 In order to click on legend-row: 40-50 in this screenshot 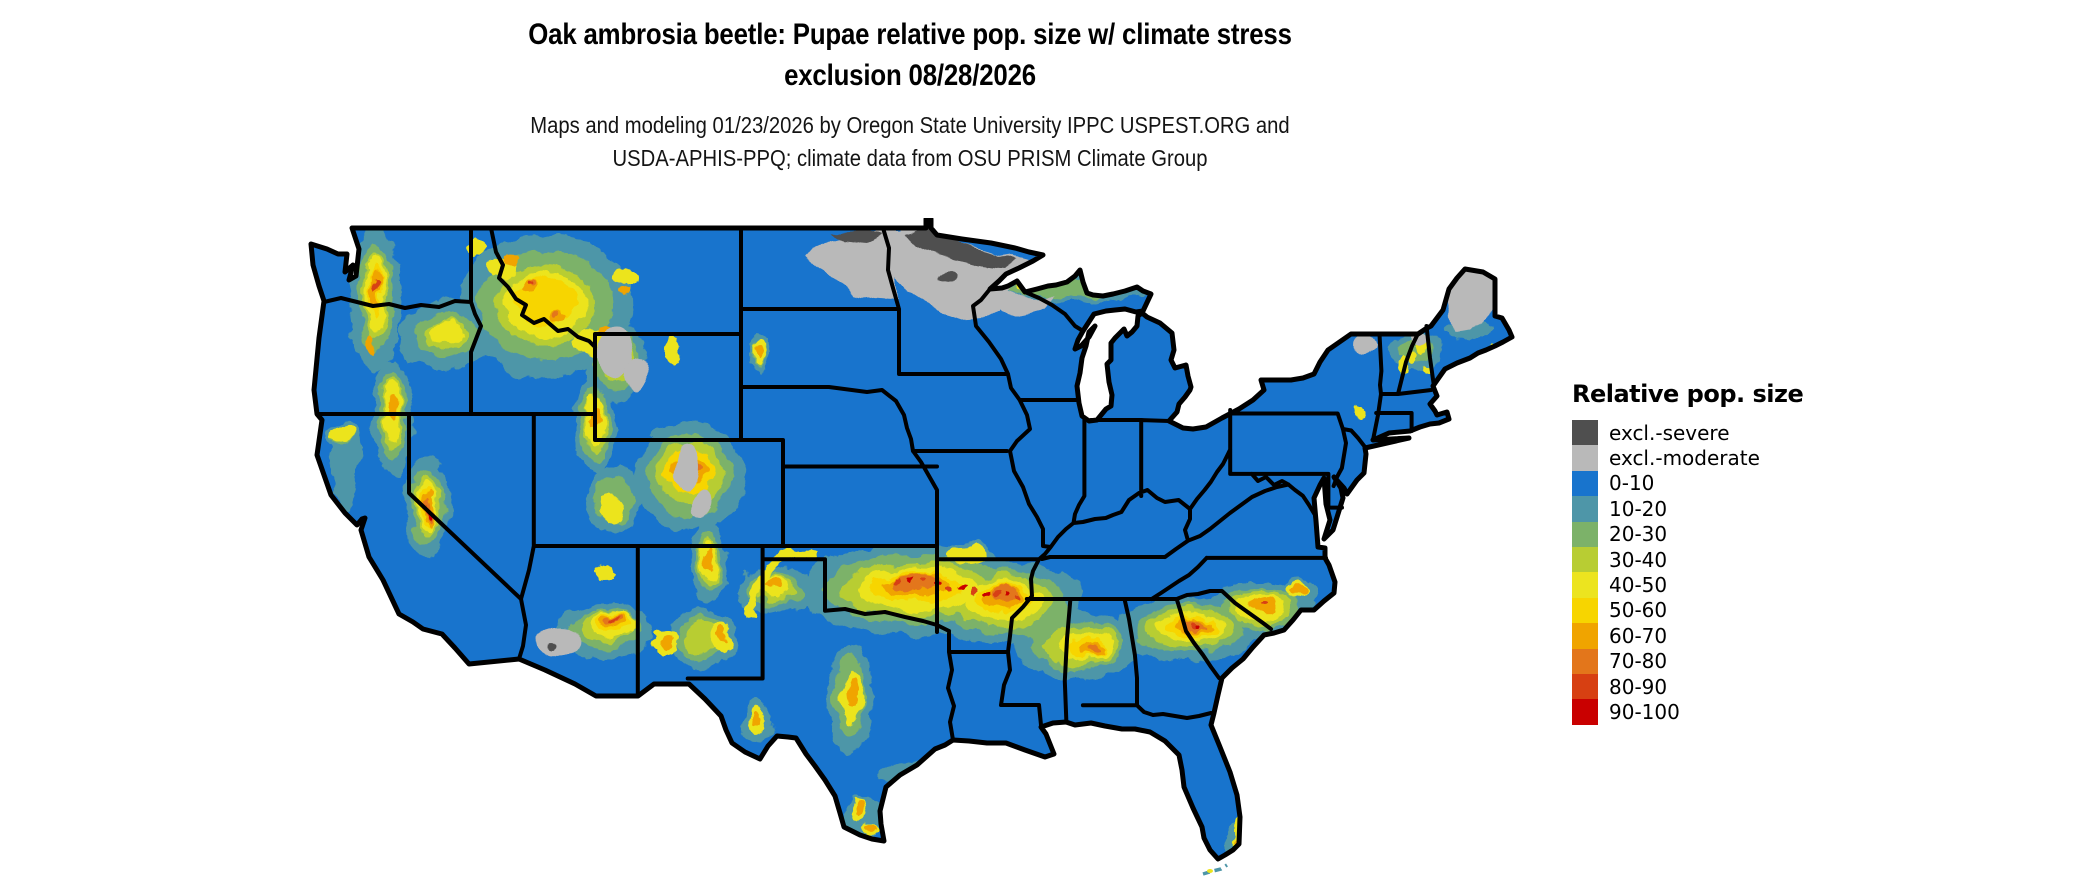, I will do `click(1707, 585)`.